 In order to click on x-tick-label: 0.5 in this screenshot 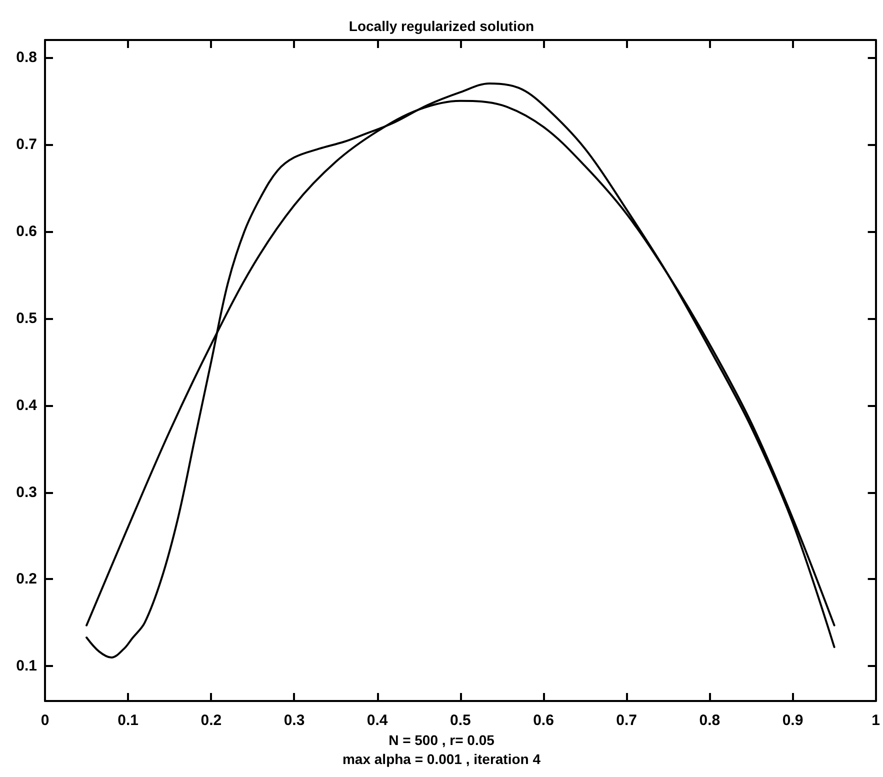, I will do `click(460, 720)`.